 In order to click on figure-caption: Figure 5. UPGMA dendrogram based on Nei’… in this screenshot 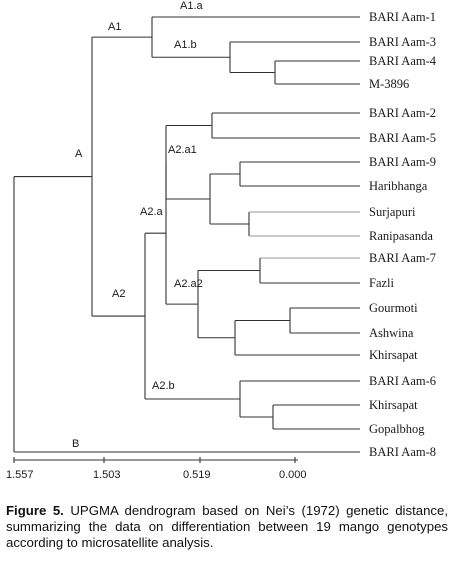, I will do `click(227, 527)`.